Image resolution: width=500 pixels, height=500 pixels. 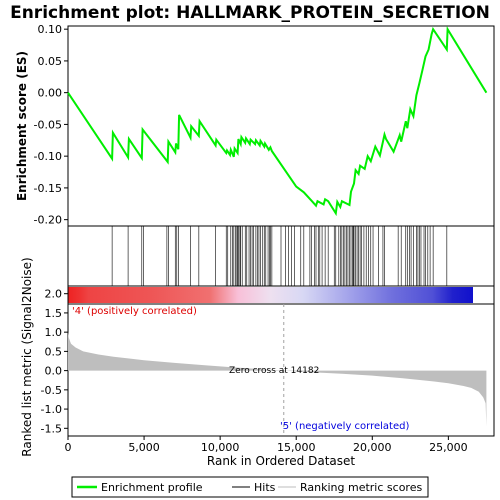 What do you see at coordinates (134, 311) in the screenshot?
I see `positive-correlation-label: '4' (positively correlated)` at bounding box center [134, 311].